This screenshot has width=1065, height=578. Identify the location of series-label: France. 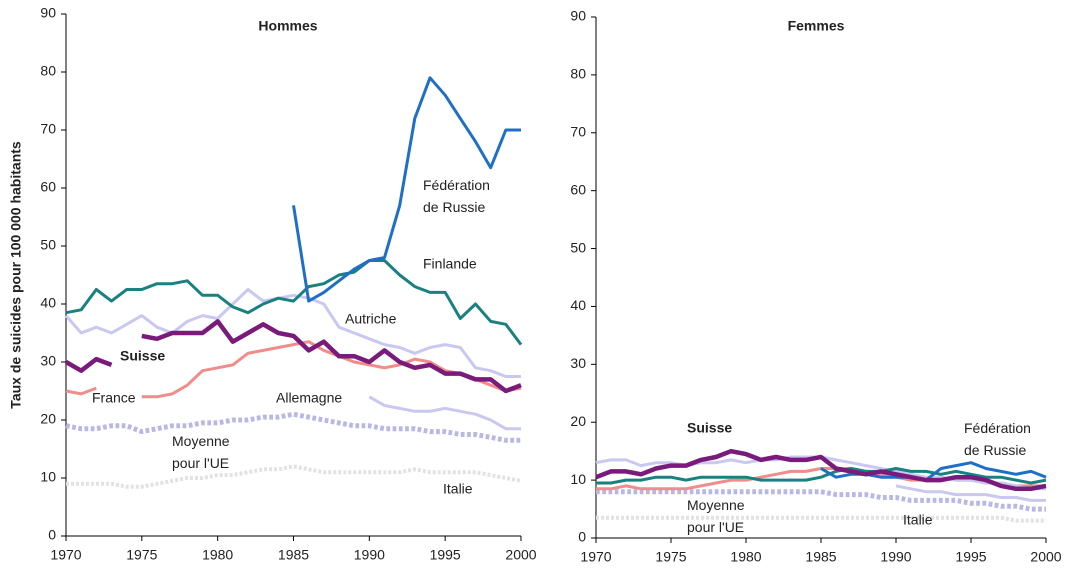
(114, 398).